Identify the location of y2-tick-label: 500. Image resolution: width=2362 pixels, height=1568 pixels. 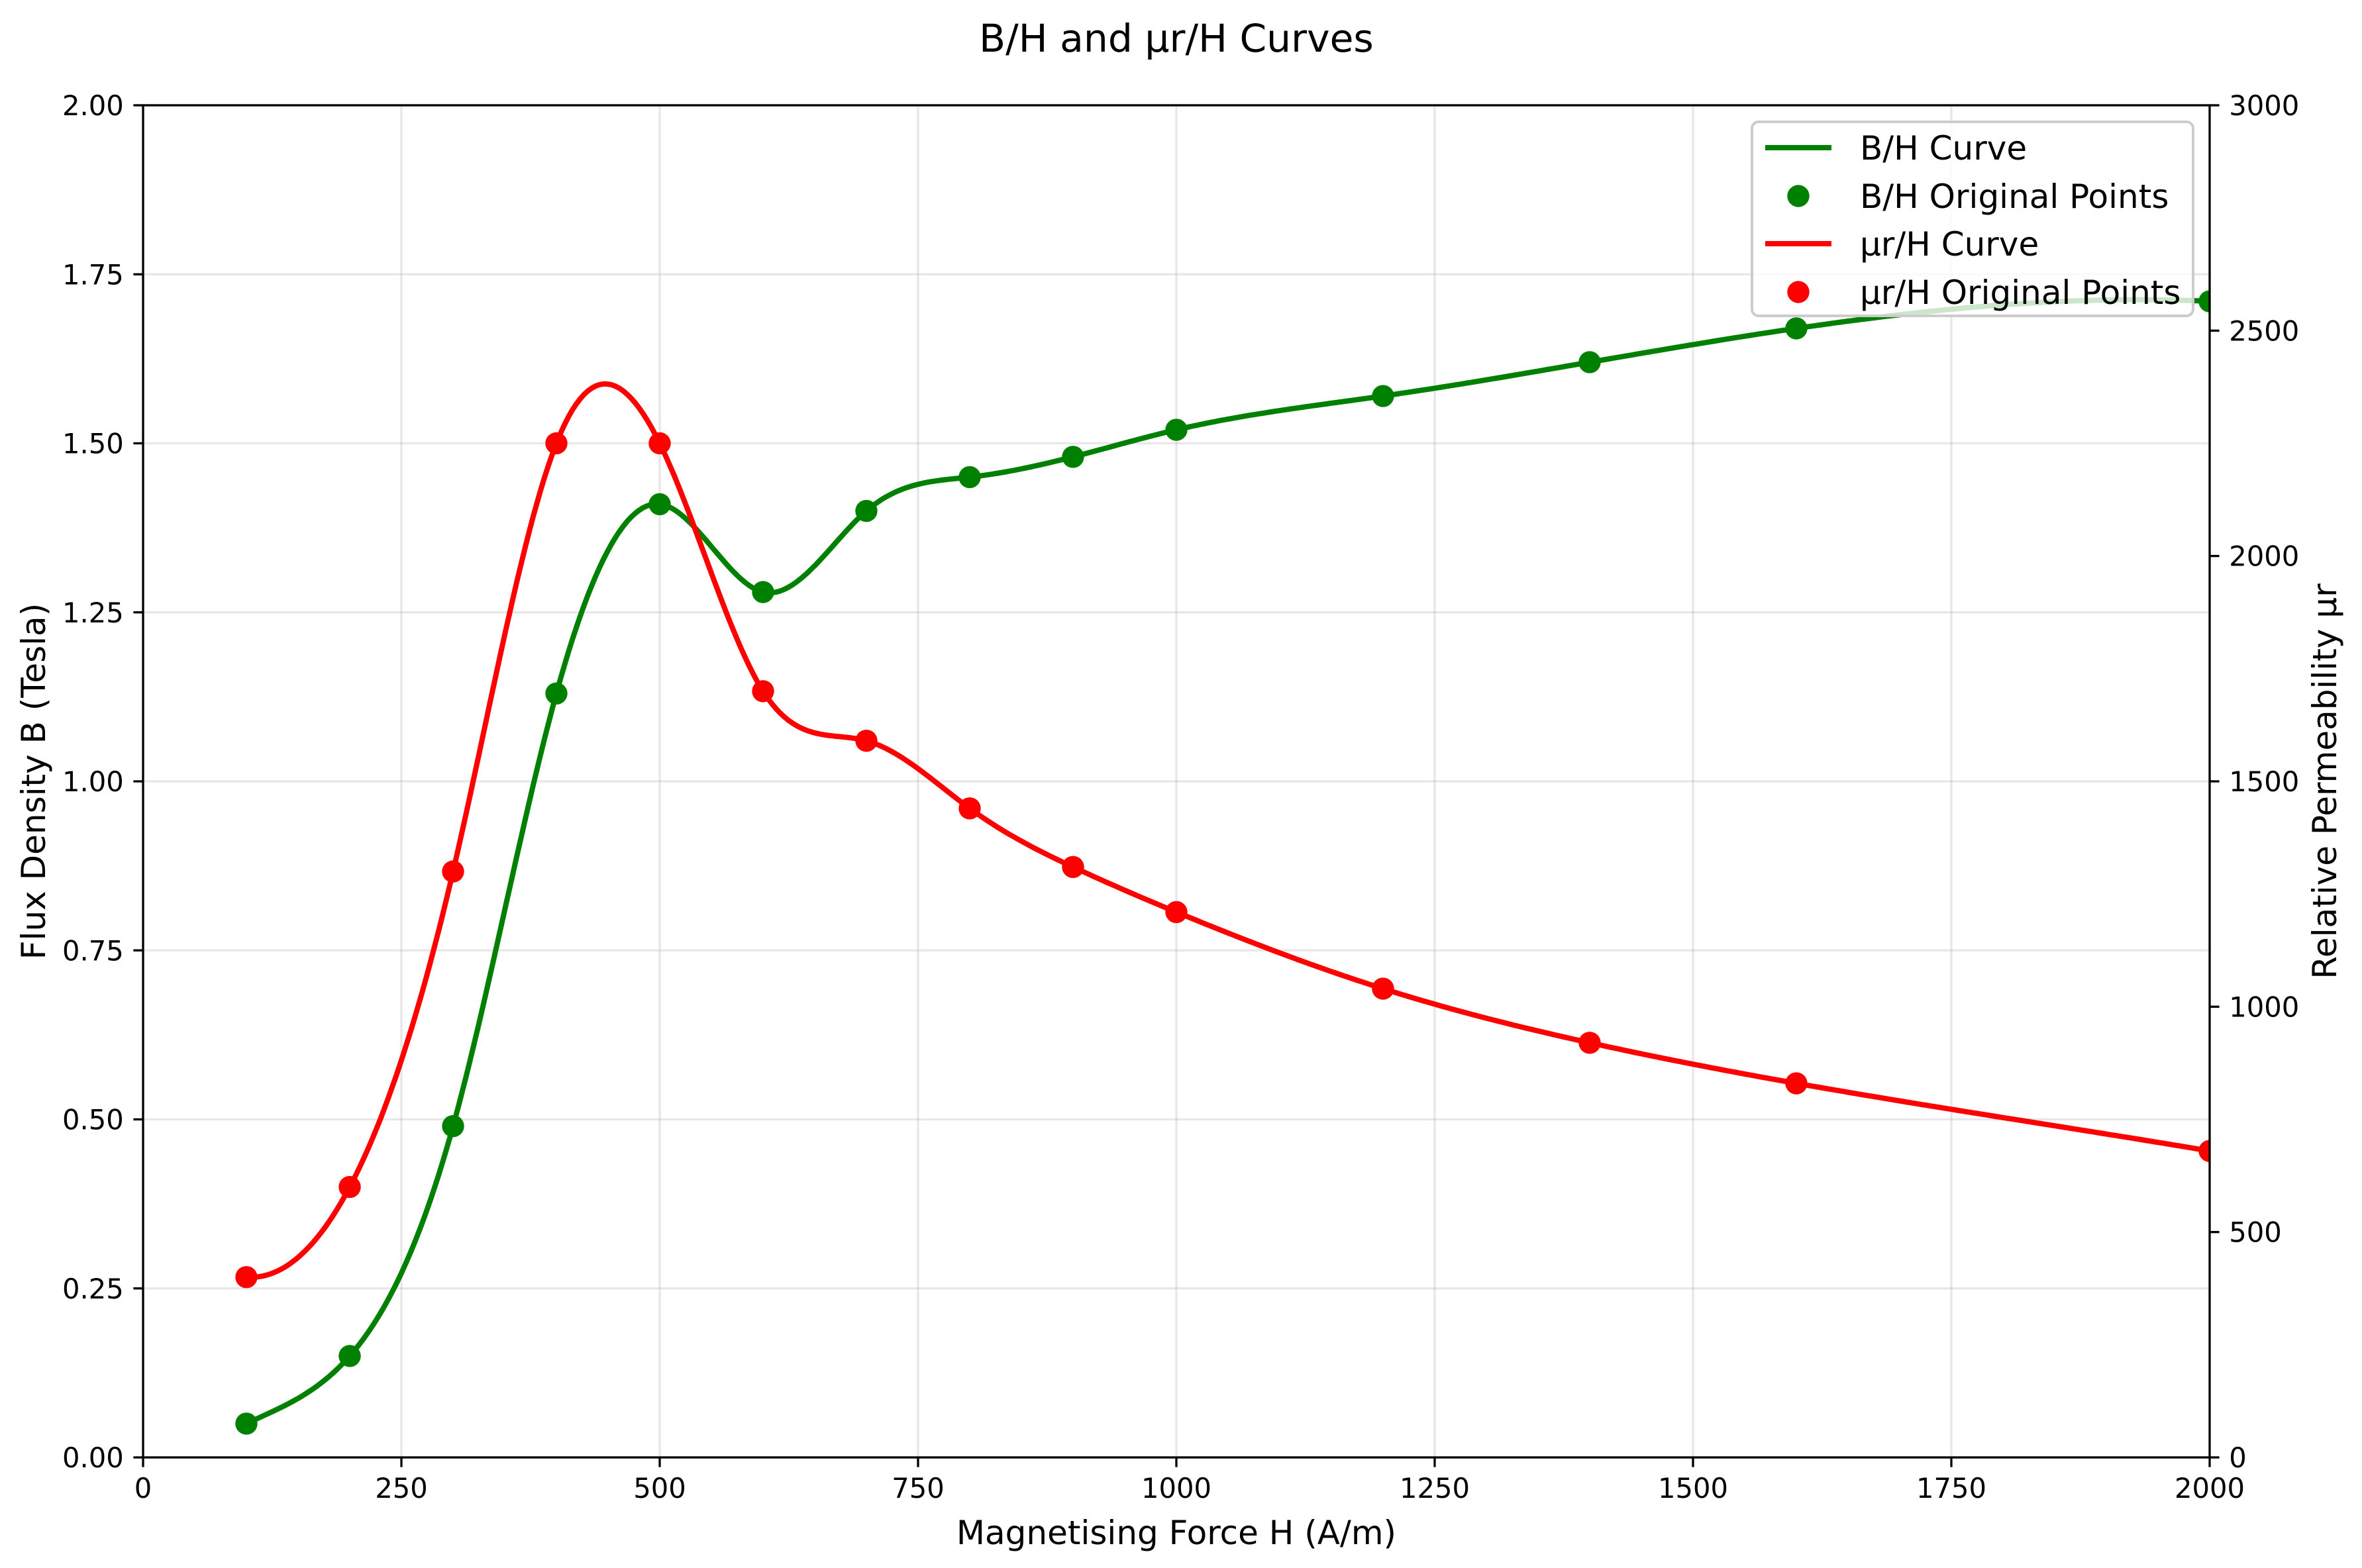
(2255, 1232).